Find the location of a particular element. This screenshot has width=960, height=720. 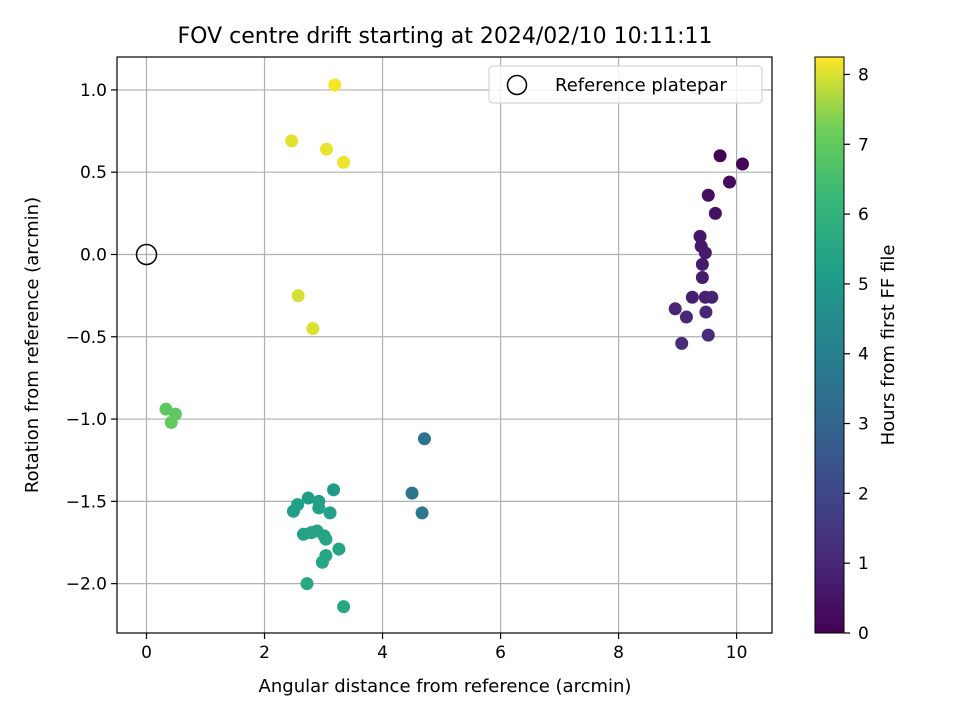

y-axis-label: Rotation from reference (arcmin) is located at coordinates (32, 345).